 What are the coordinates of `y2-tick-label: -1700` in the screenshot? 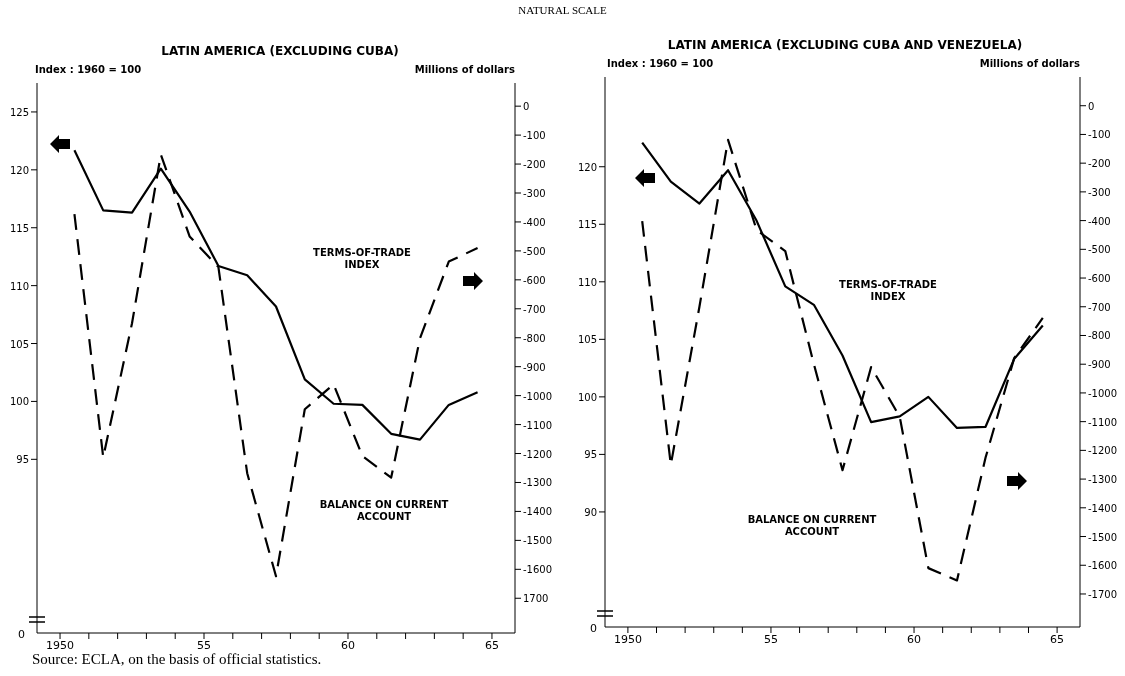 It's located at (1103, 594).